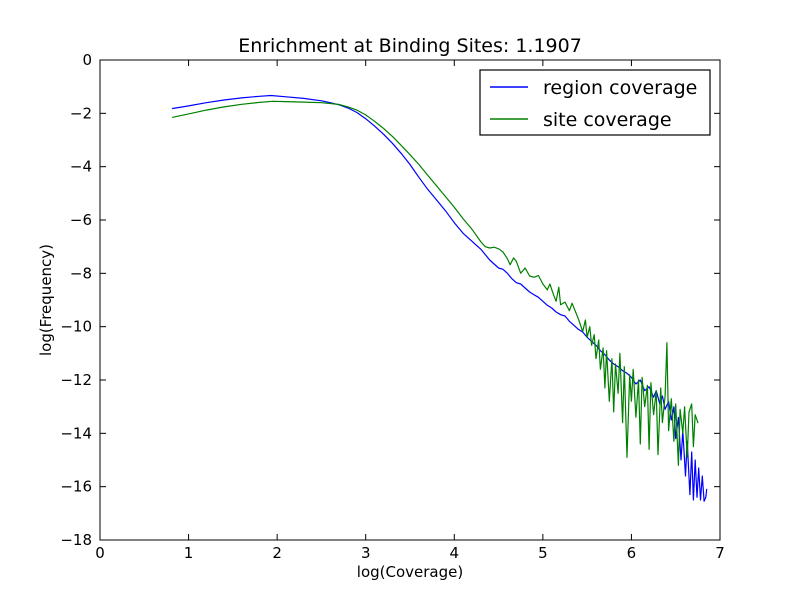 This screenshot has width=800, height=600. I want to click on x-tick-label: 5, so click(543, 553).